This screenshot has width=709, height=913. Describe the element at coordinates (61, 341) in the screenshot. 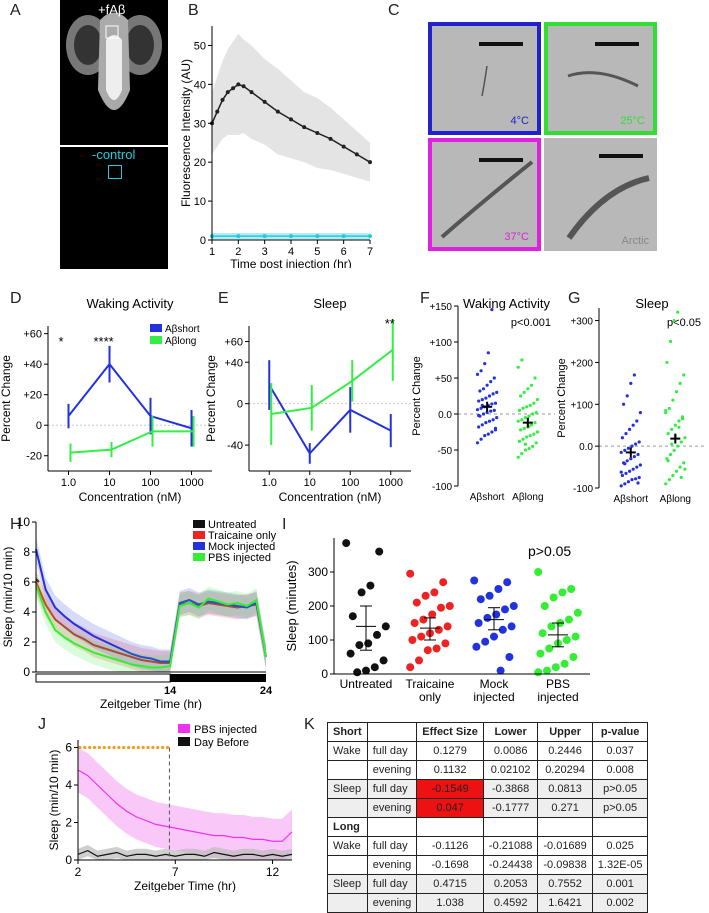

I see `significance-mark: *` at that location.